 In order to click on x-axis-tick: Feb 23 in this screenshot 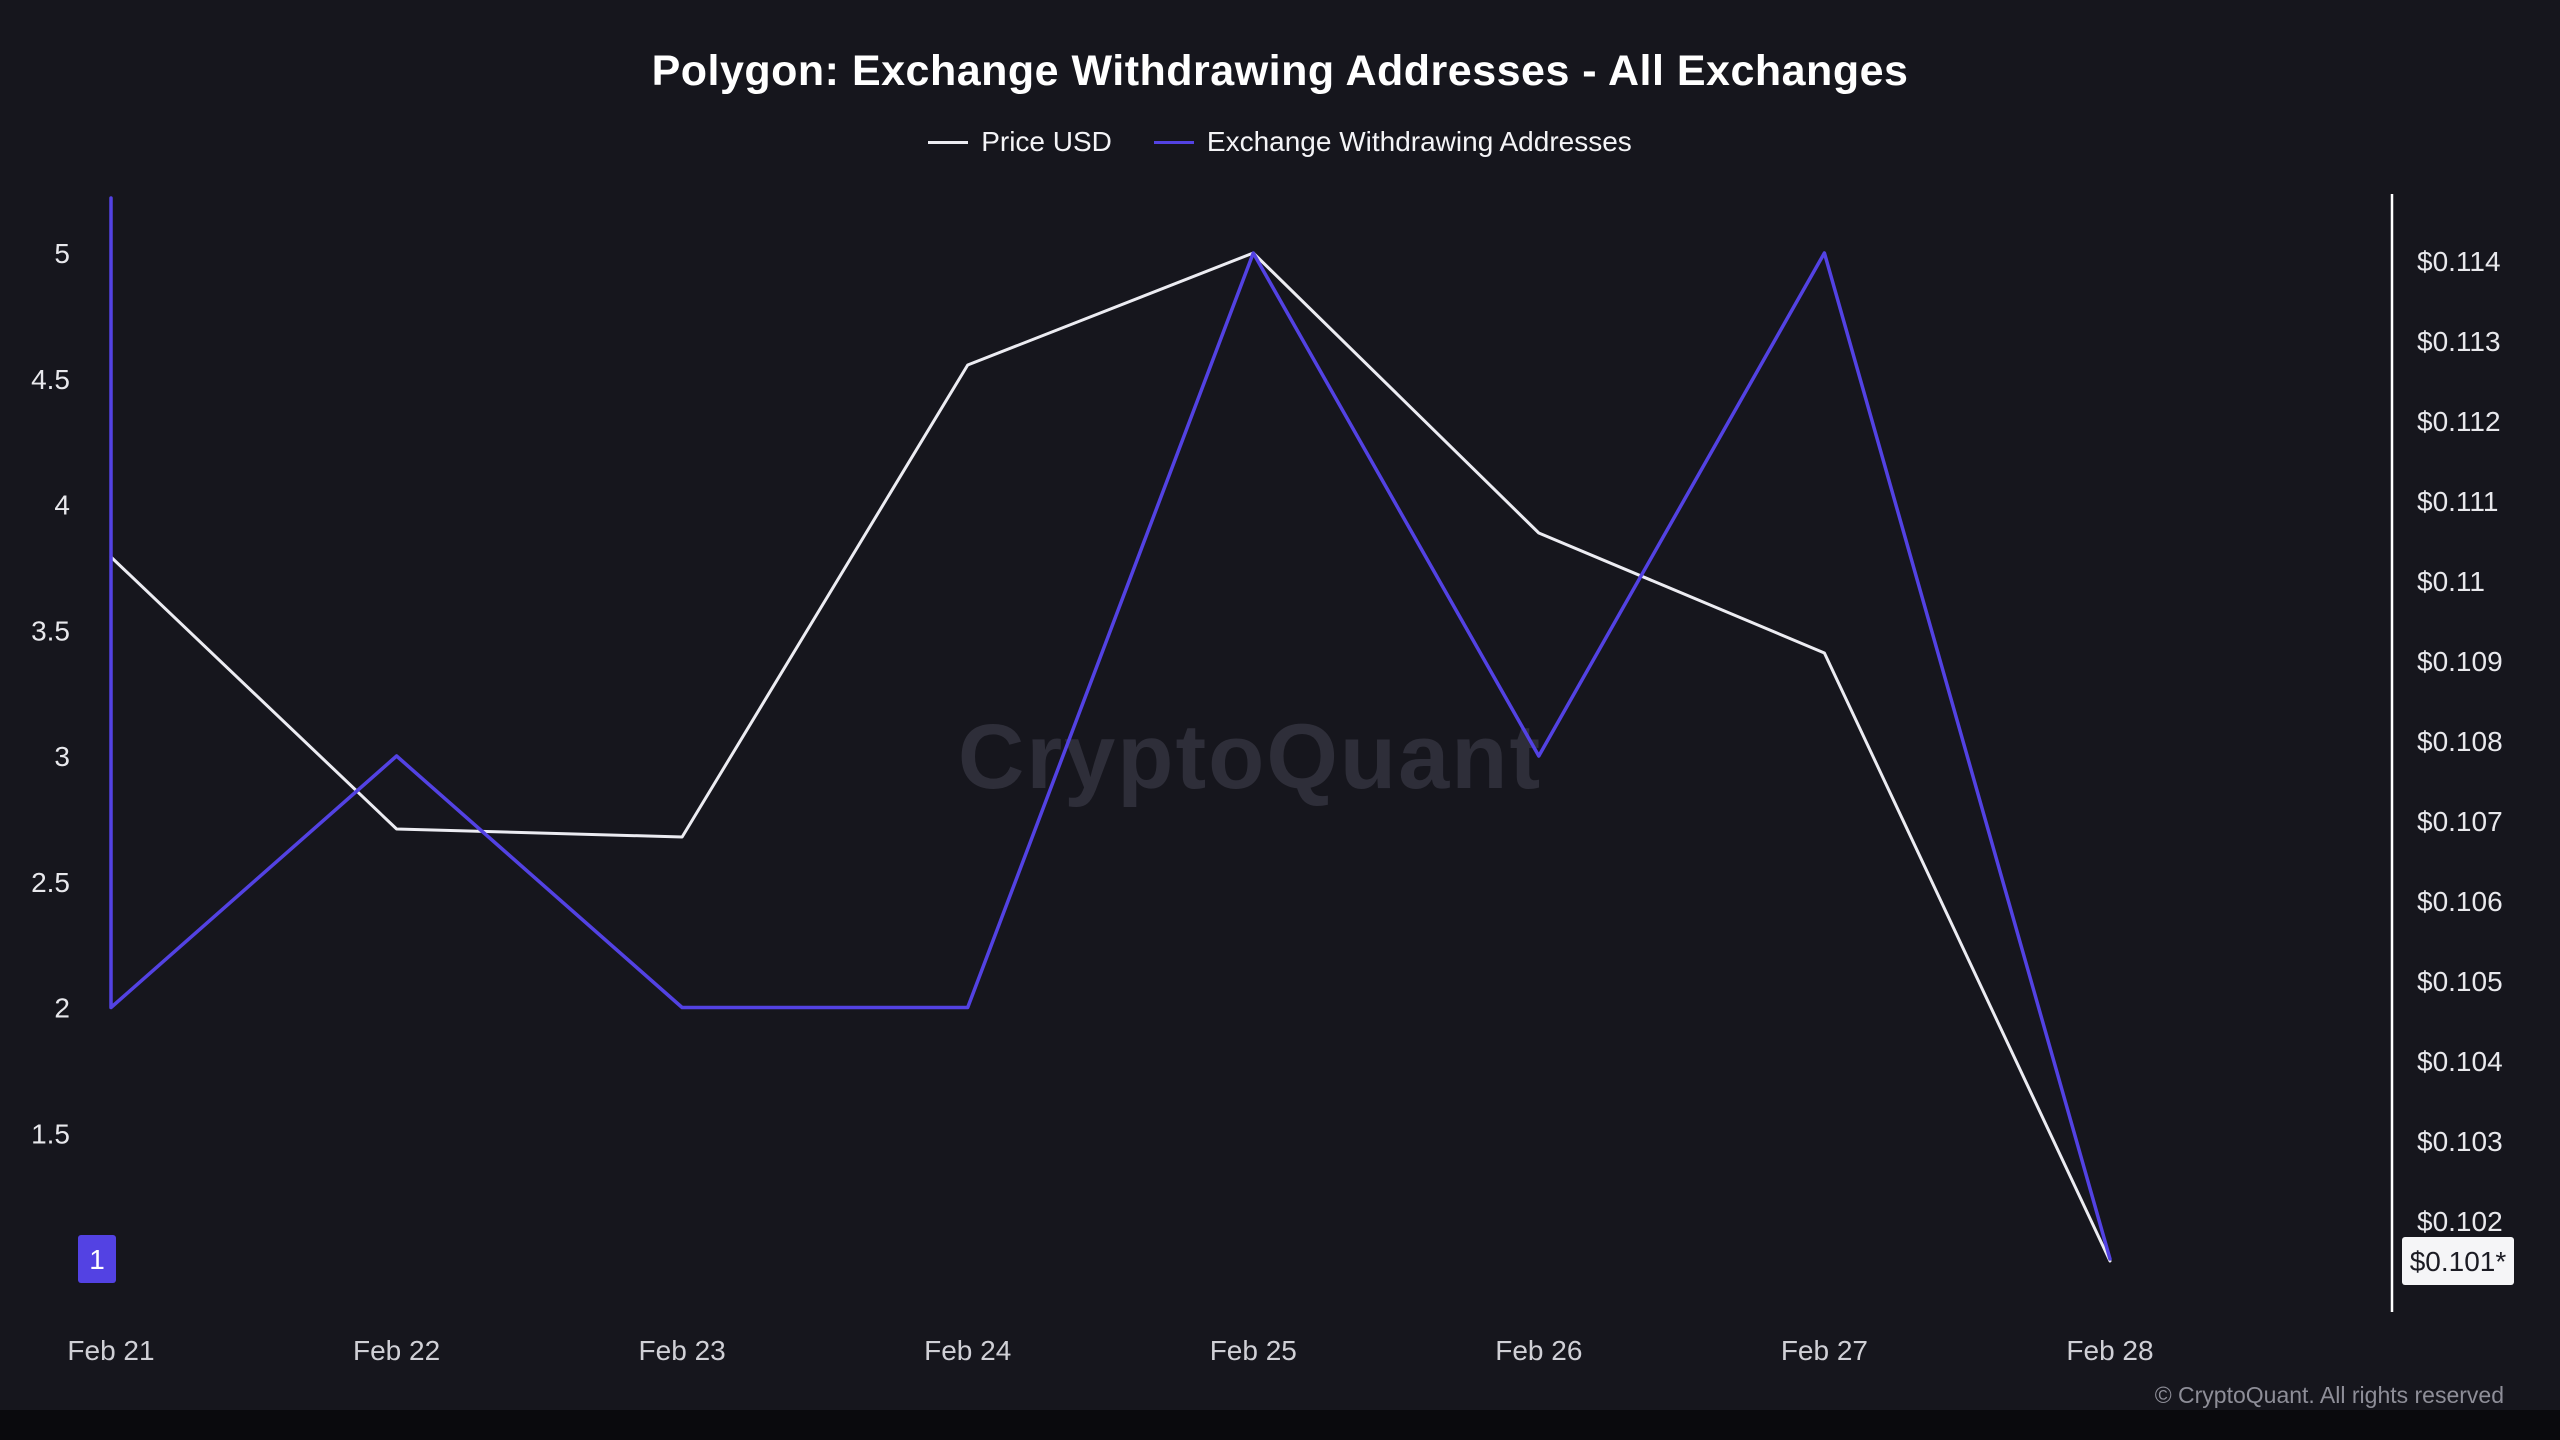, I will do `click(682, 1350)`.